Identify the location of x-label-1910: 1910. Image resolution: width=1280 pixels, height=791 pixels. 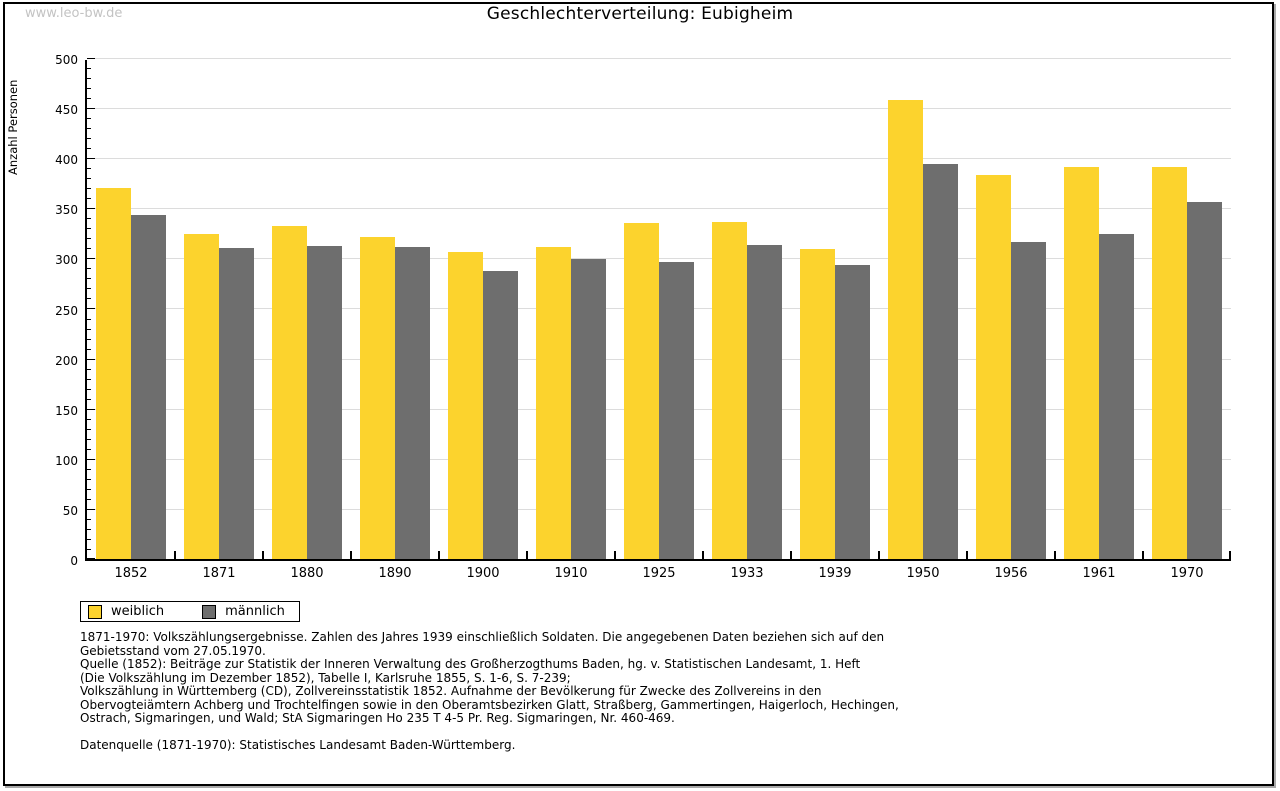
(571, 573).